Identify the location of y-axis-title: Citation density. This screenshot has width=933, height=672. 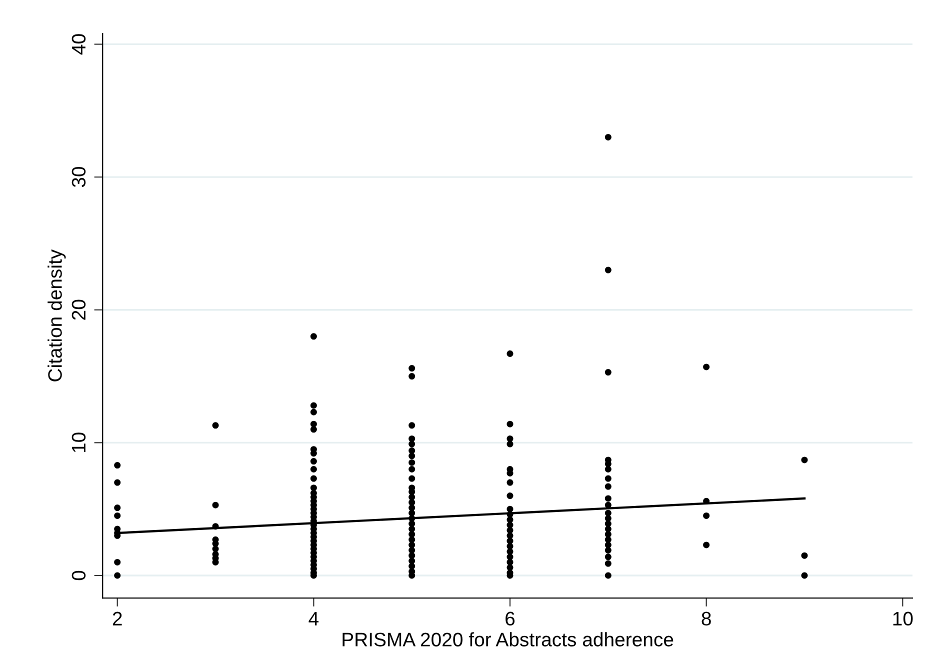
(57, 315).